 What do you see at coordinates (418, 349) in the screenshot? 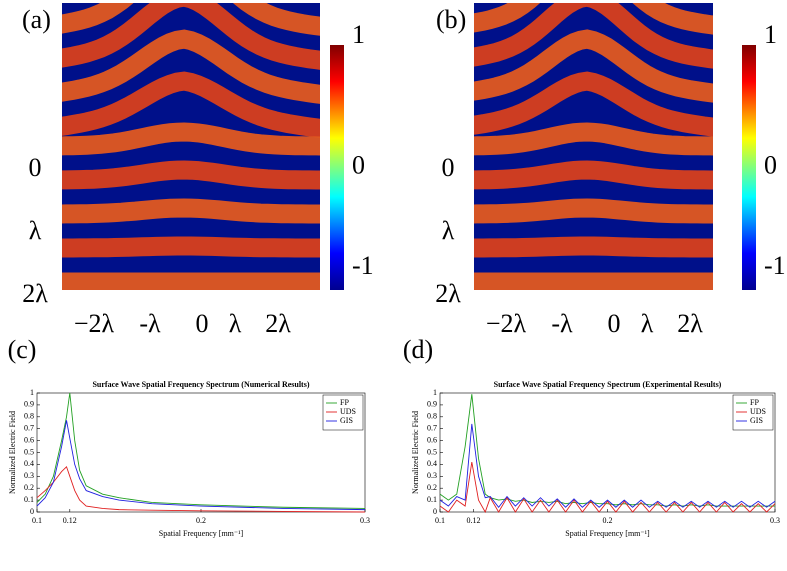
I see `panel-label: (d)` at bounding box center [418, 349].